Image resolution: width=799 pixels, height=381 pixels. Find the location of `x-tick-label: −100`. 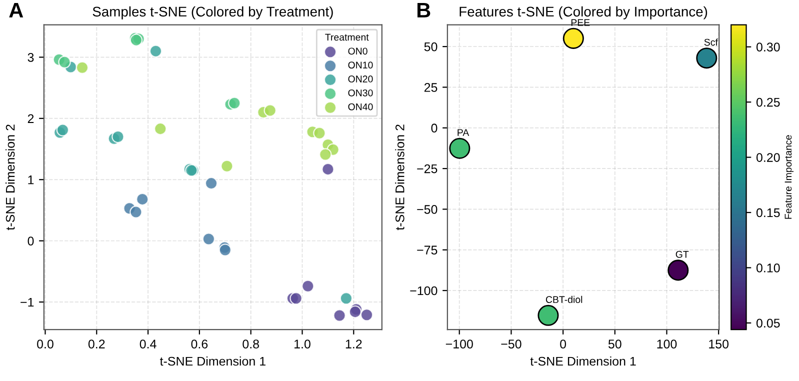

x-tick-label: −100 is located at coordinates (459, 344).